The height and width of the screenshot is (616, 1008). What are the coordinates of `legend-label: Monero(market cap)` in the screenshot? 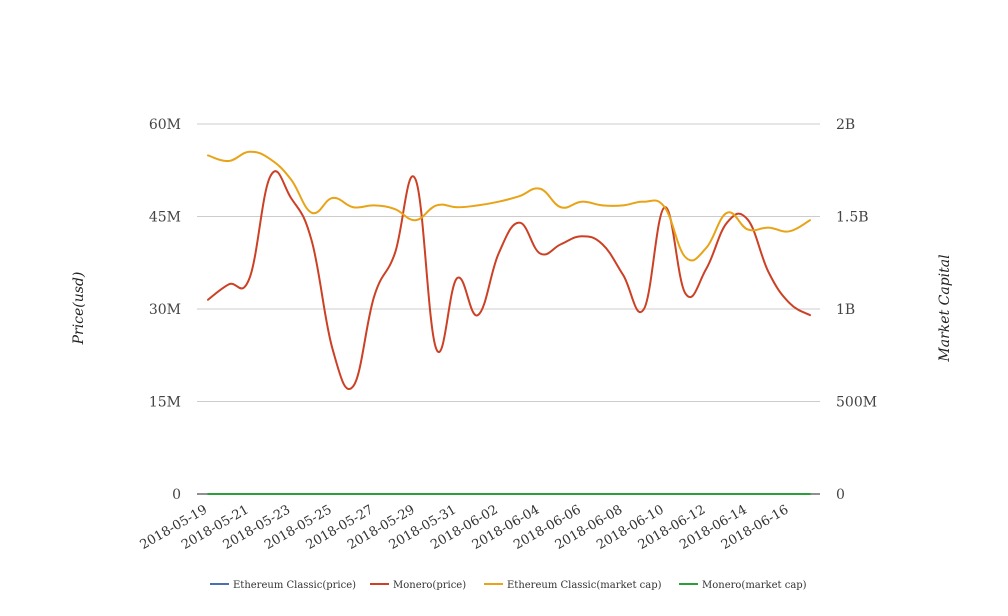 It's located at (754, 585).